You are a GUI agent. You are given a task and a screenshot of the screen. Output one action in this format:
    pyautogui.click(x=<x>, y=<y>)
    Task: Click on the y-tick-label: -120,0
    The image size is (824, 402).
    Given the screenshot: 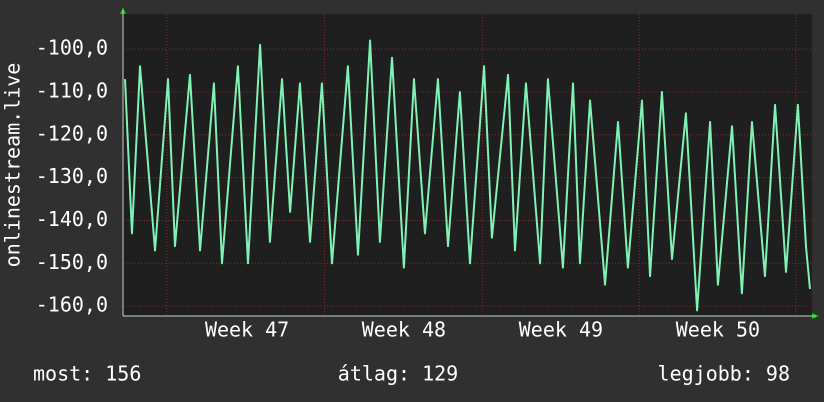 What is the action you would take?
    pyautogui.click(x=72, y=133)
    